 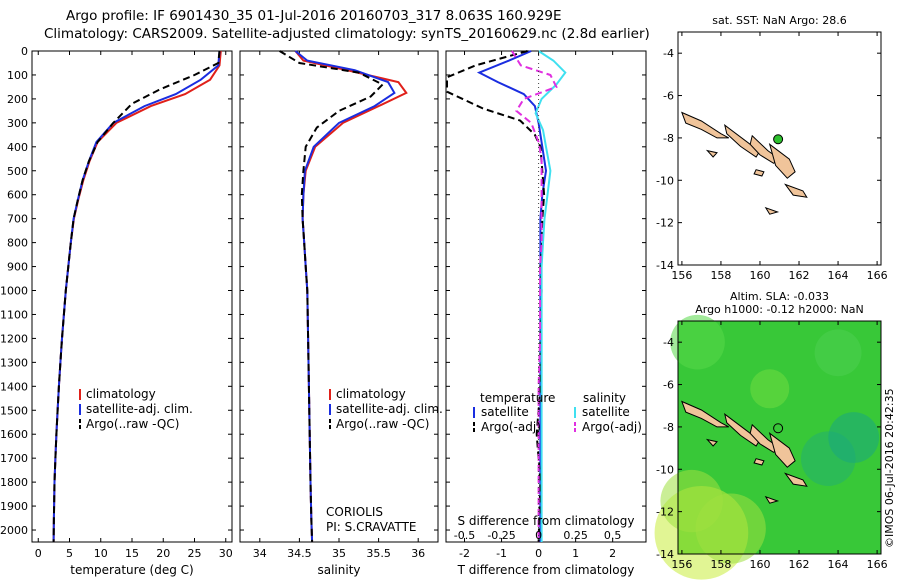 I want to click on x-tick-label: 156, so click(x=681, y=564).